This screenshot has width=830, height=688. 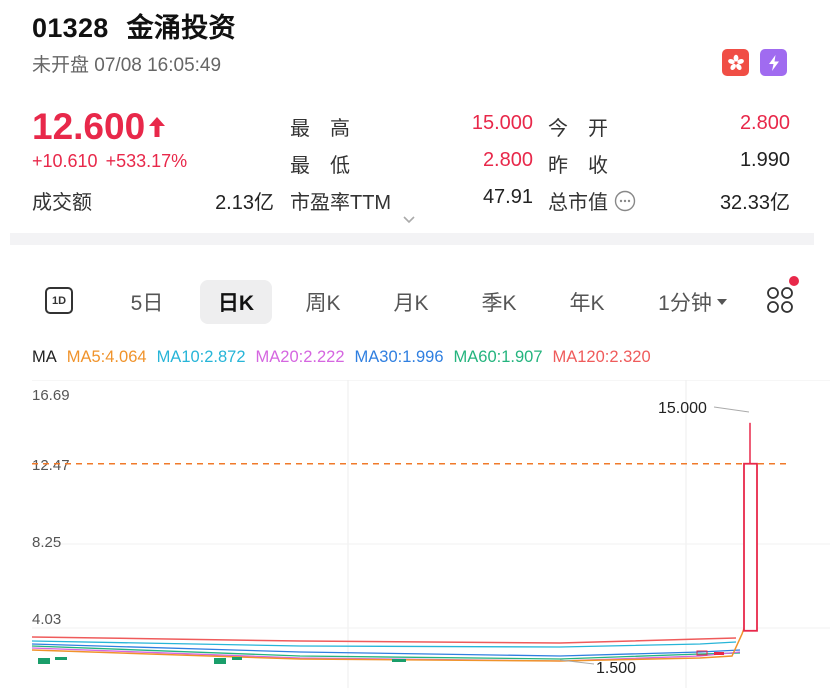 What do you see at coordinates (51, 465) in the screenshot?
I see `y-tick-label: 12.47` at bounding box center [51, 465].